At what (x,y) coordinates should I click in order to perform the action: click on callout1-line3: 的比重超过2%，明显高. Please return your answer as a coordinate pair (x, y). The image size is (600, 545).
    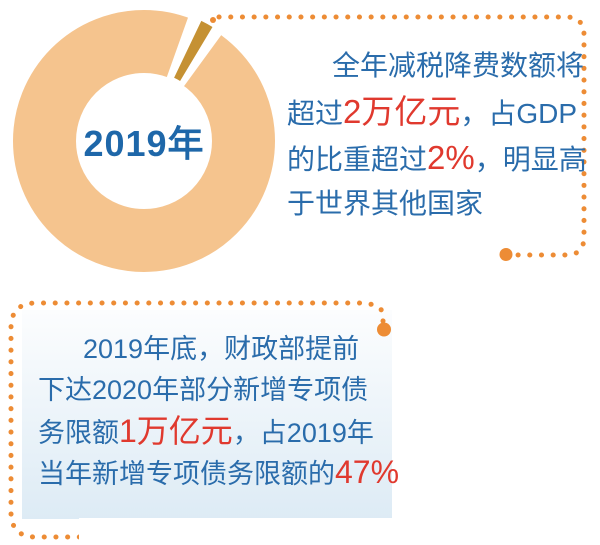
    Looking at the image, I should click on (437, 158).